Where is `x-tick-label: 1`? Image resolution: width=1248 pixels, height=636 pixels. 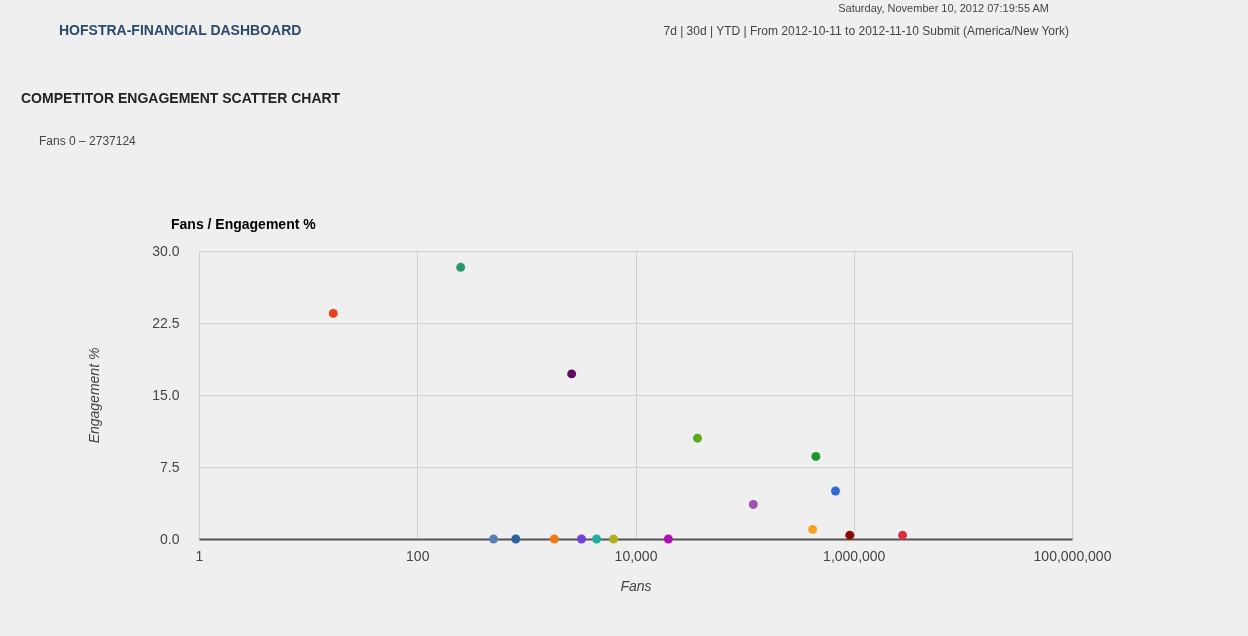
x-tick-label: 1 is located at coordinates (199, 555).